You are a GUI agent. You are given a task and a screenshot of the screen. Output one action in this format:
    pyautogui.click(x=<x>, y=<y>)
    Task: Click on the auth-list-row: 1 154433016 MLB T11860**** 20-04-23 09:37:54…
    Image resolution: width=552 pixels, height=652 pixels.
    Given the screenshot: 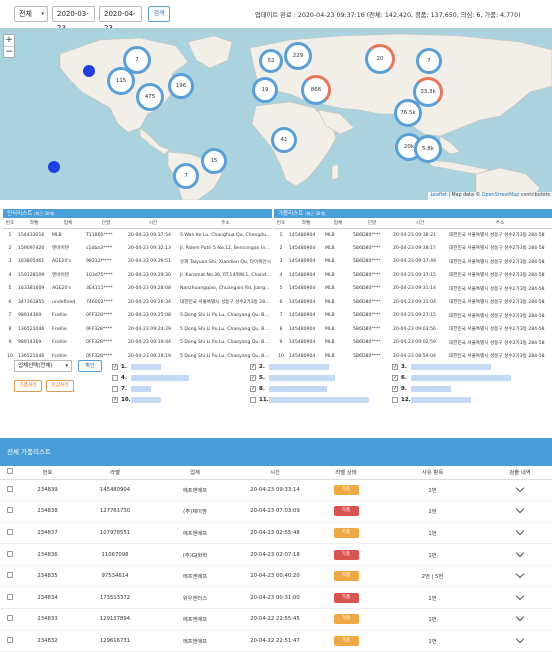 What is the action you would take?
    pyautogui.click(x=137, y=235)
    